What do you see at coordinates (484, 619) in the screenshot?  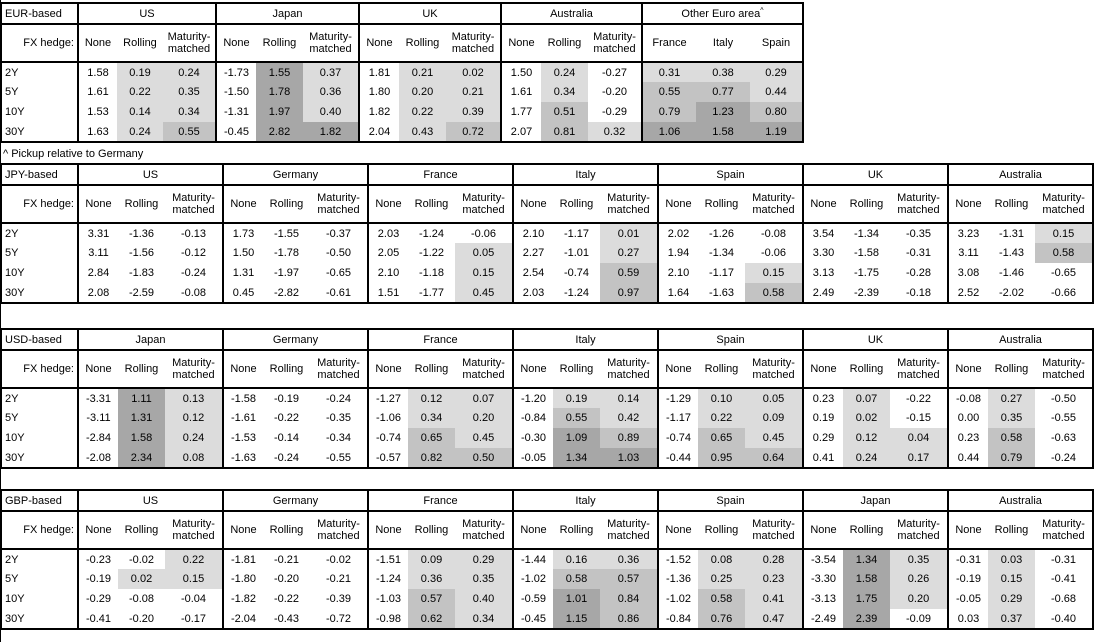 I see `value-cell: 0.34` at bounding box center [484, 619].